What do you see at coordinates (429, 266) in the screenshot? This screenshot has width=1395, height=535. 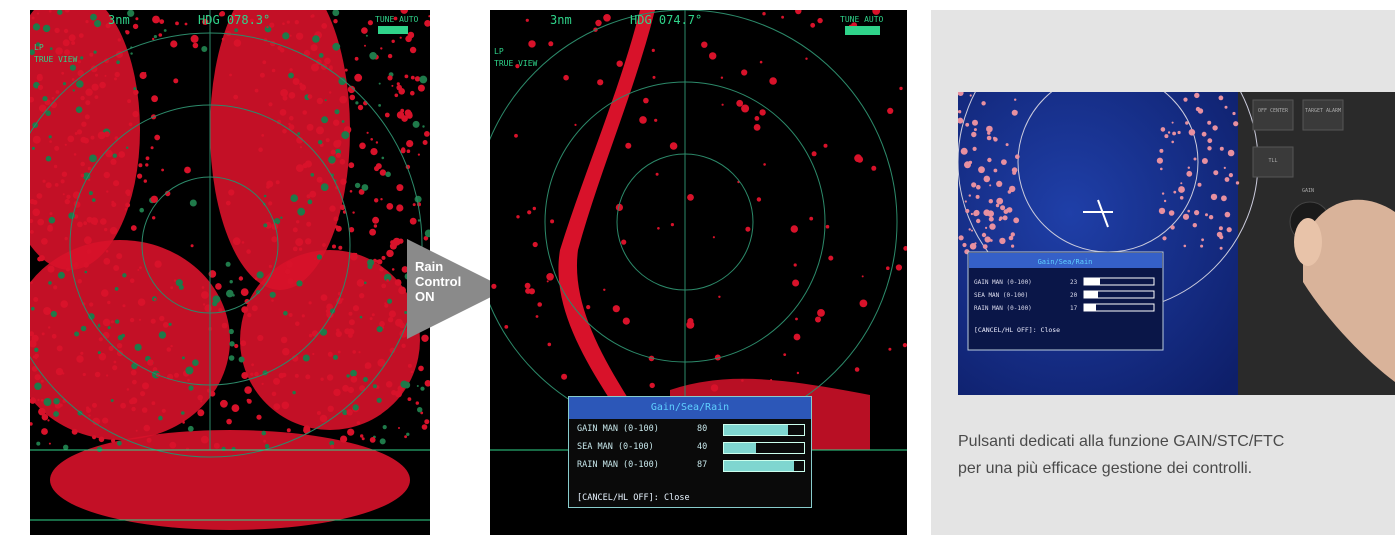 I see `arrow-label-line1: Rain` at bounding box center [429, 266].